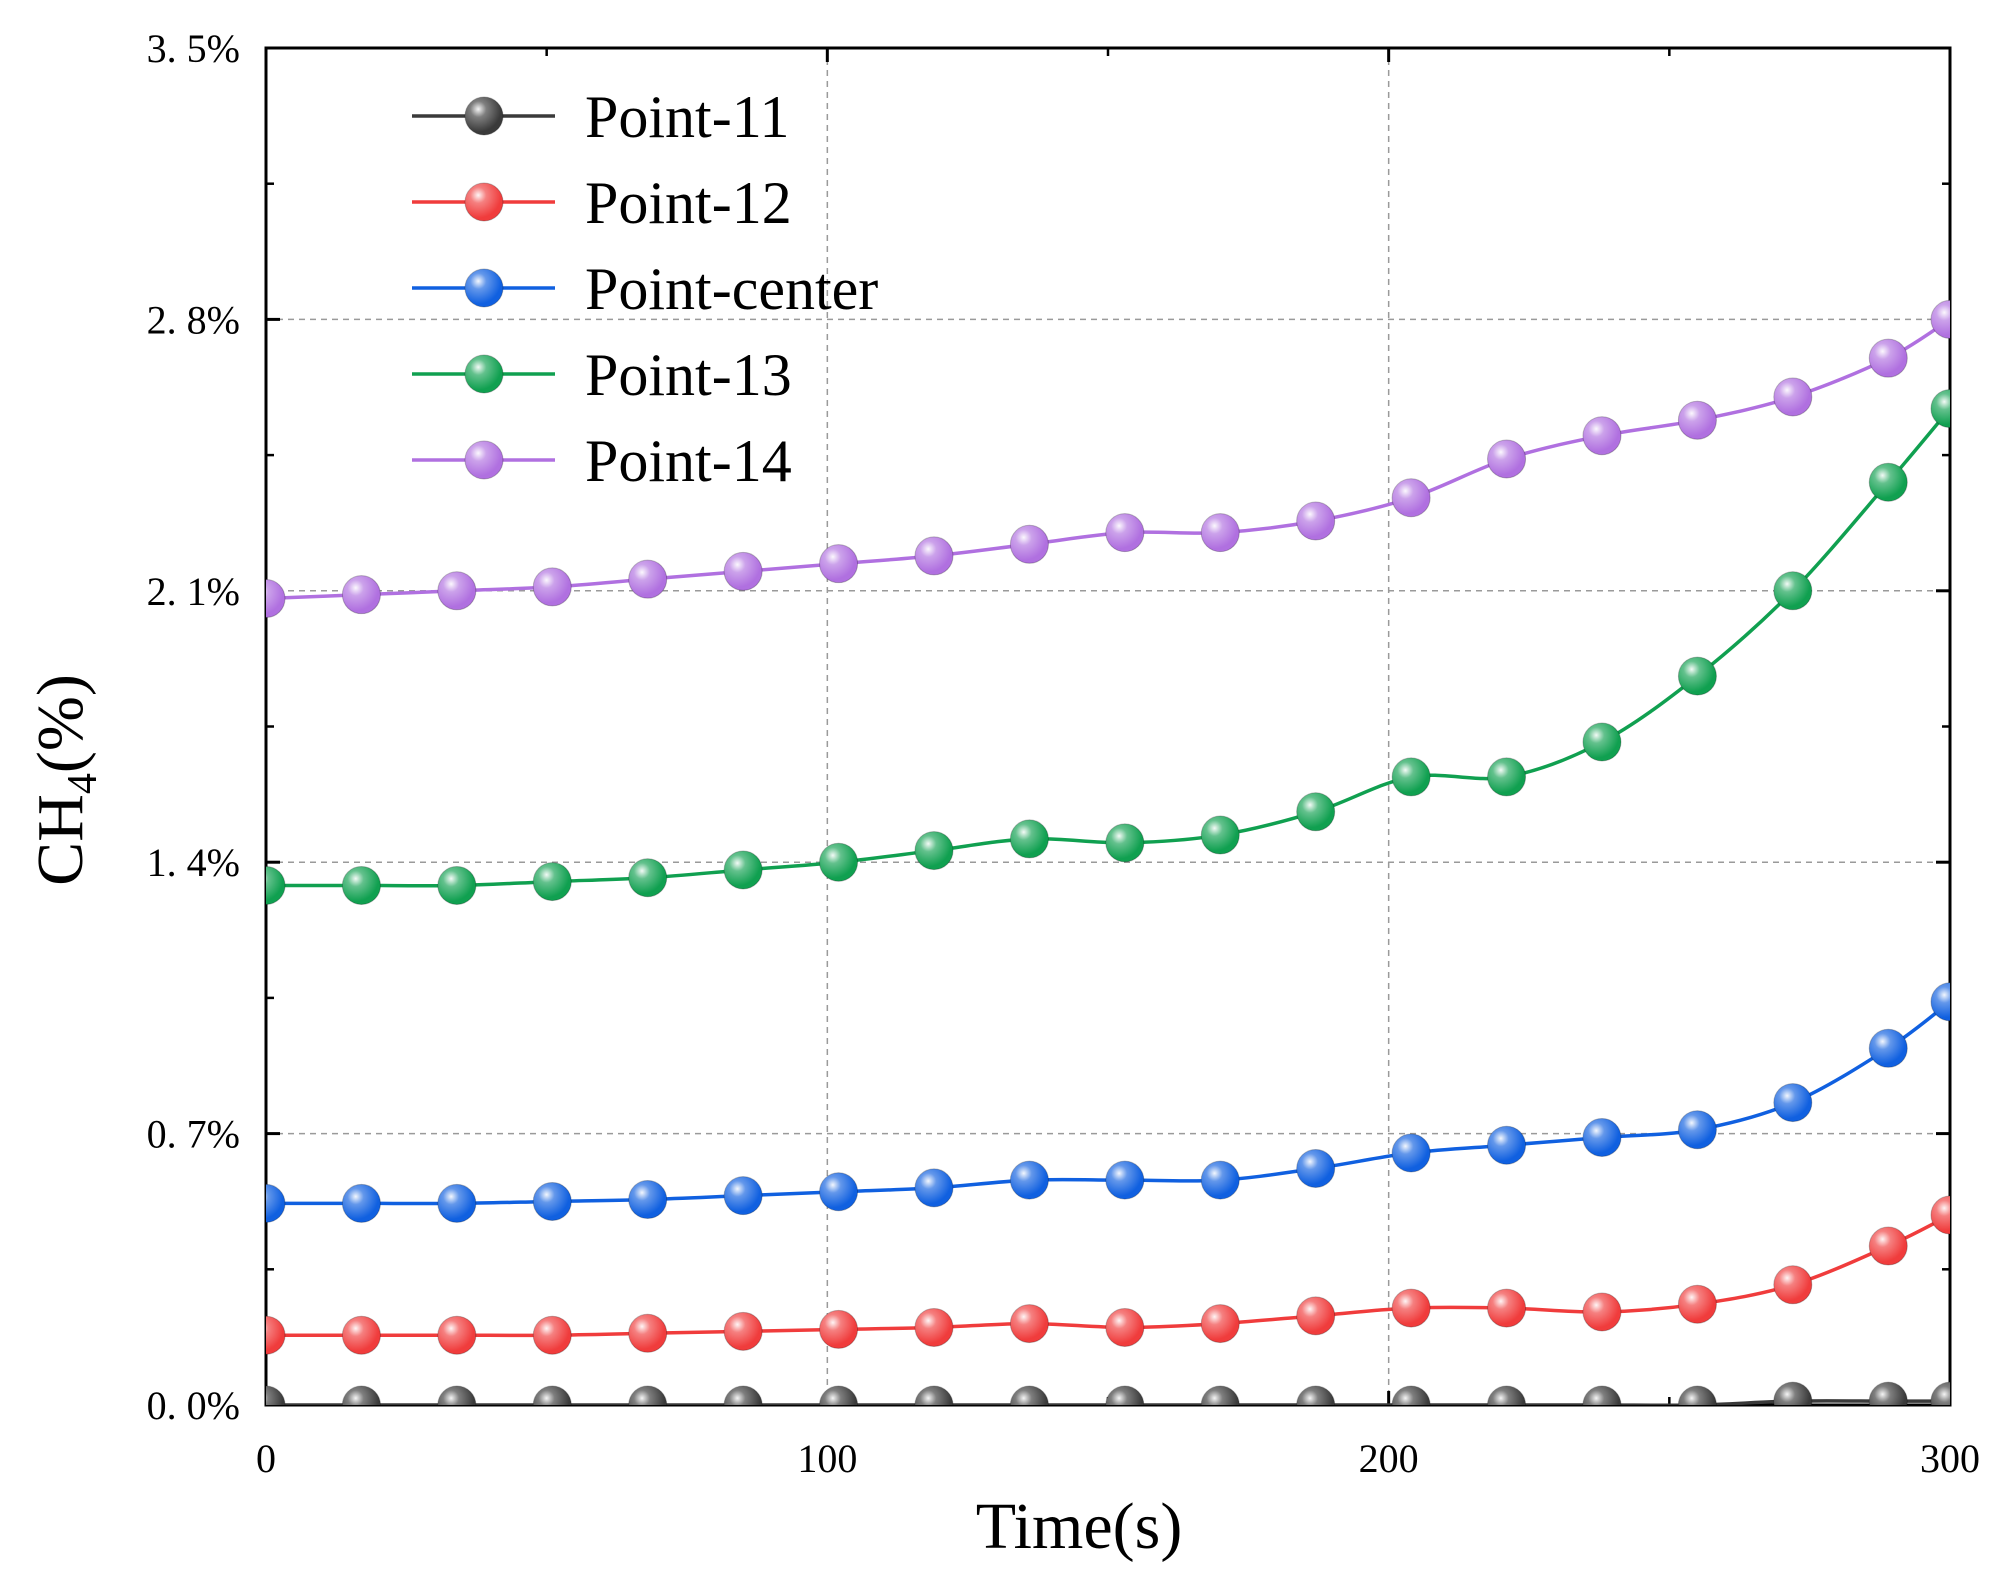  Describe the element at coordinates (688, 375) in the screenshot. I see `legend-label: Point-13` at that location.